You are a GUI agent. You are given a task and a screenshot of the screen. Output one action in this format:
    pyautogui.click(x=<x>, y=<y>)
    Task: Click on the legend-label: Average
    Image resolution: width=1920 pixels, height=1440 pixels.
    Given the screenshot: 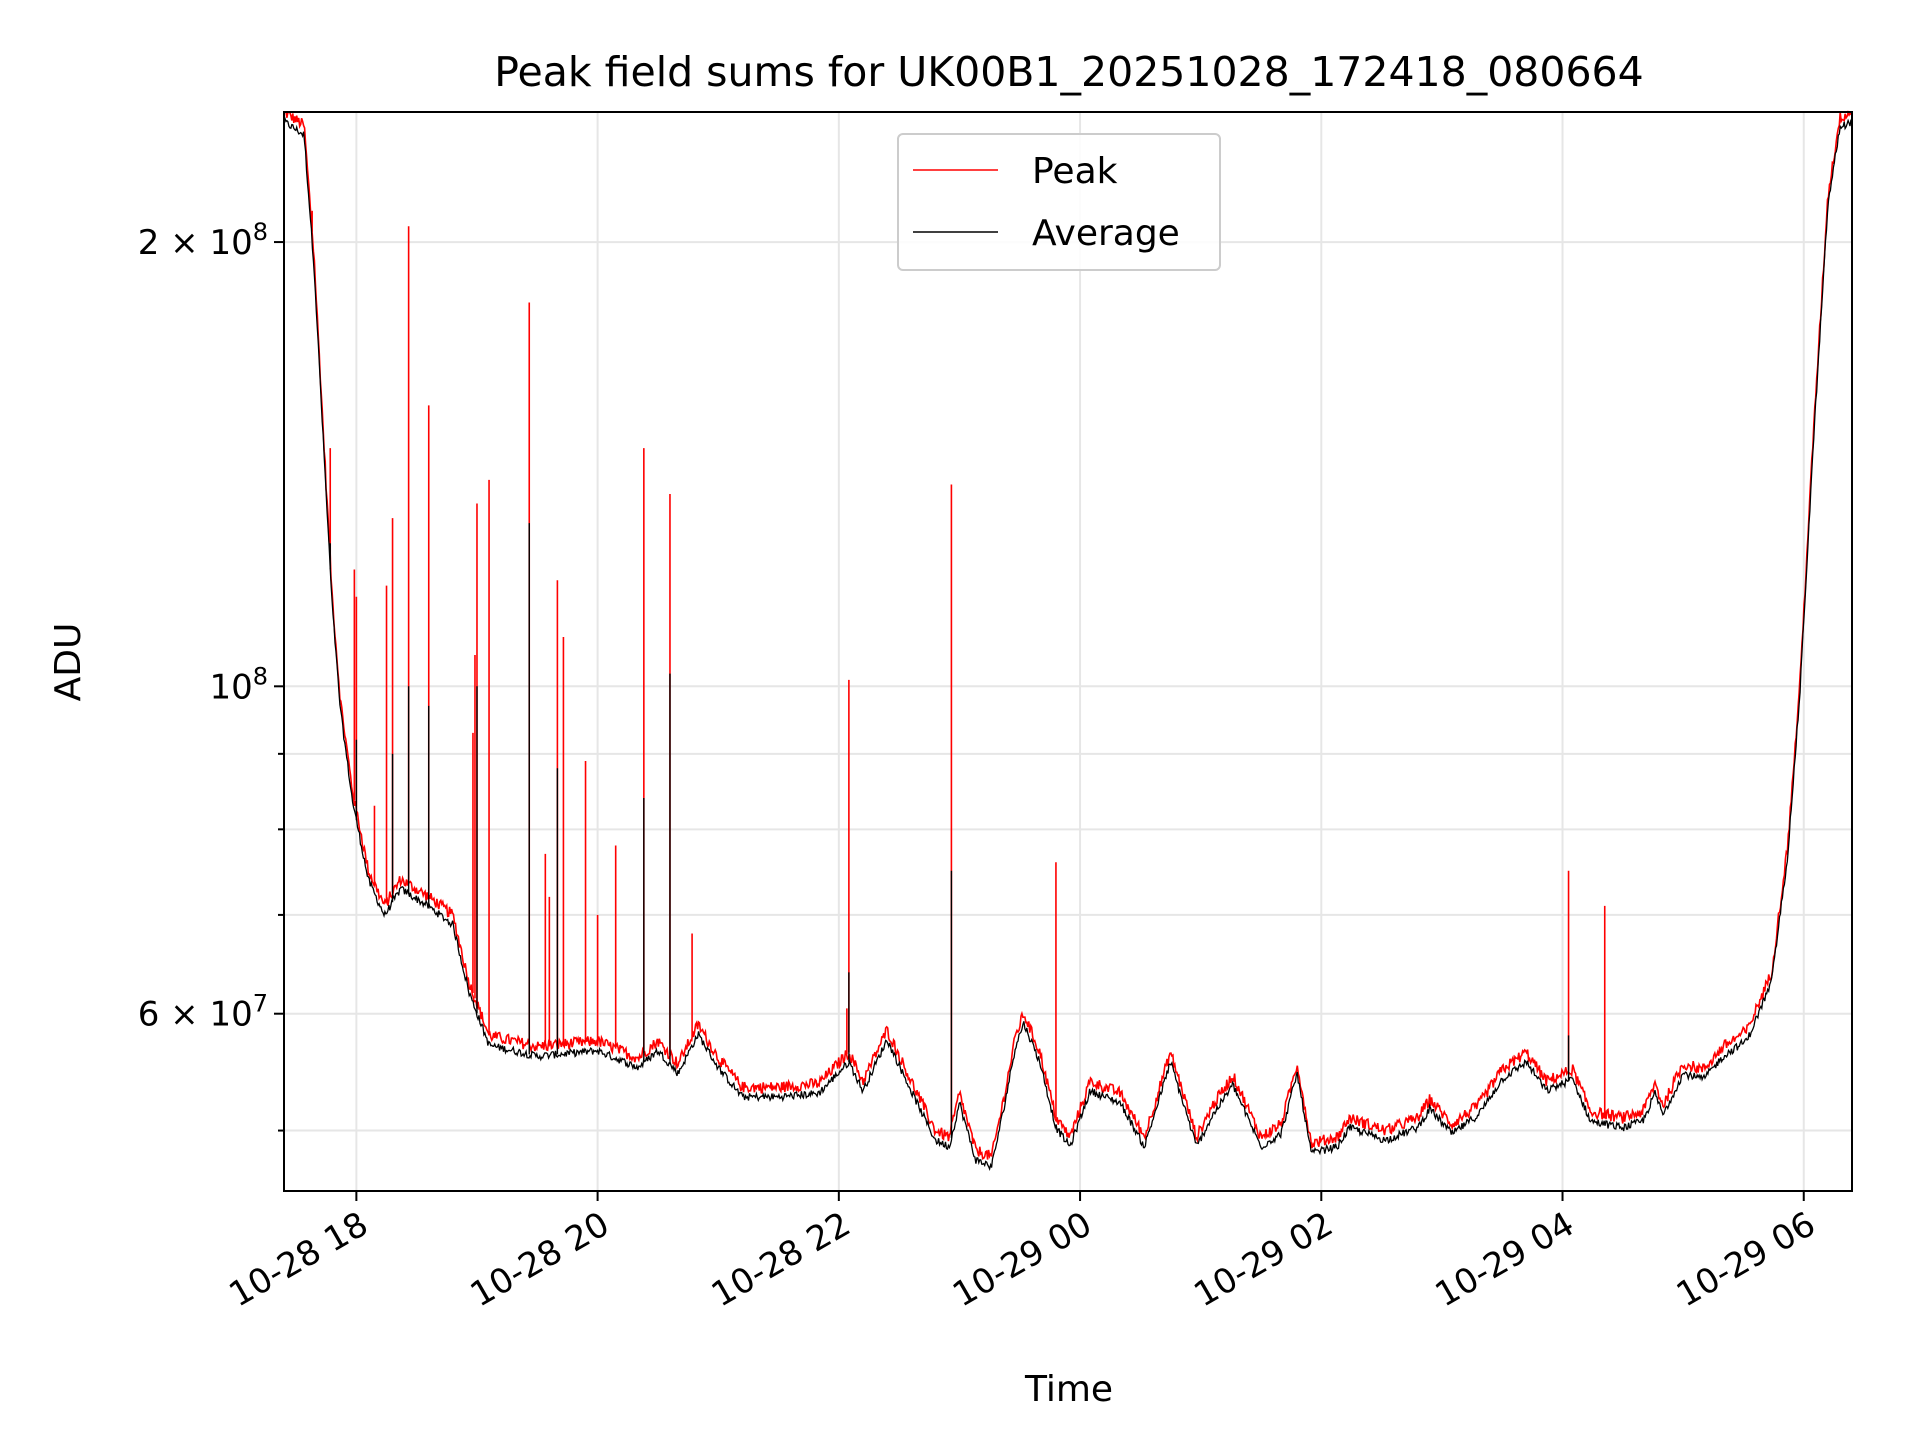 What is the action you would take?
    pyautogui.click(x=1106, y=233)
    